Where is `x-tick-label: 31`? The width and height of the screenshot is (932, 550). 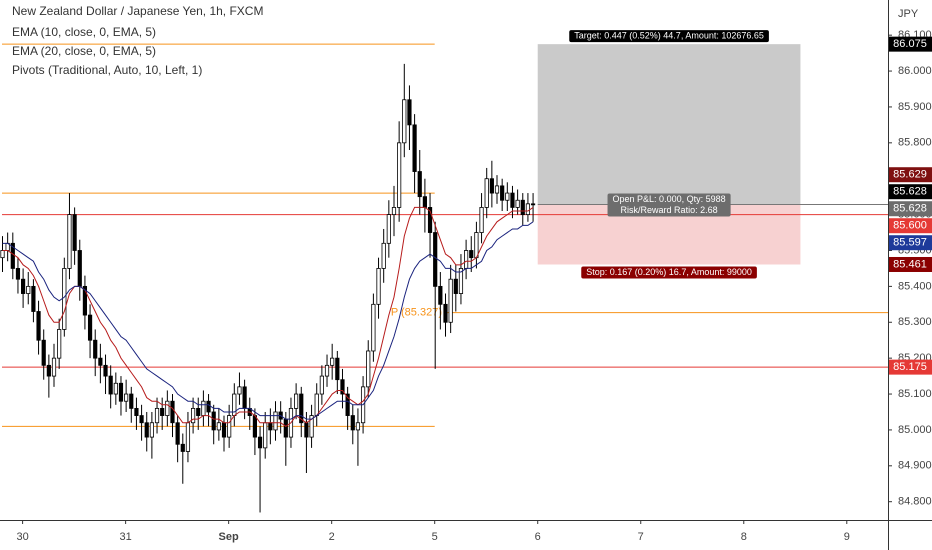 x-tick-label: 31 is located at coordinates (126, 537).